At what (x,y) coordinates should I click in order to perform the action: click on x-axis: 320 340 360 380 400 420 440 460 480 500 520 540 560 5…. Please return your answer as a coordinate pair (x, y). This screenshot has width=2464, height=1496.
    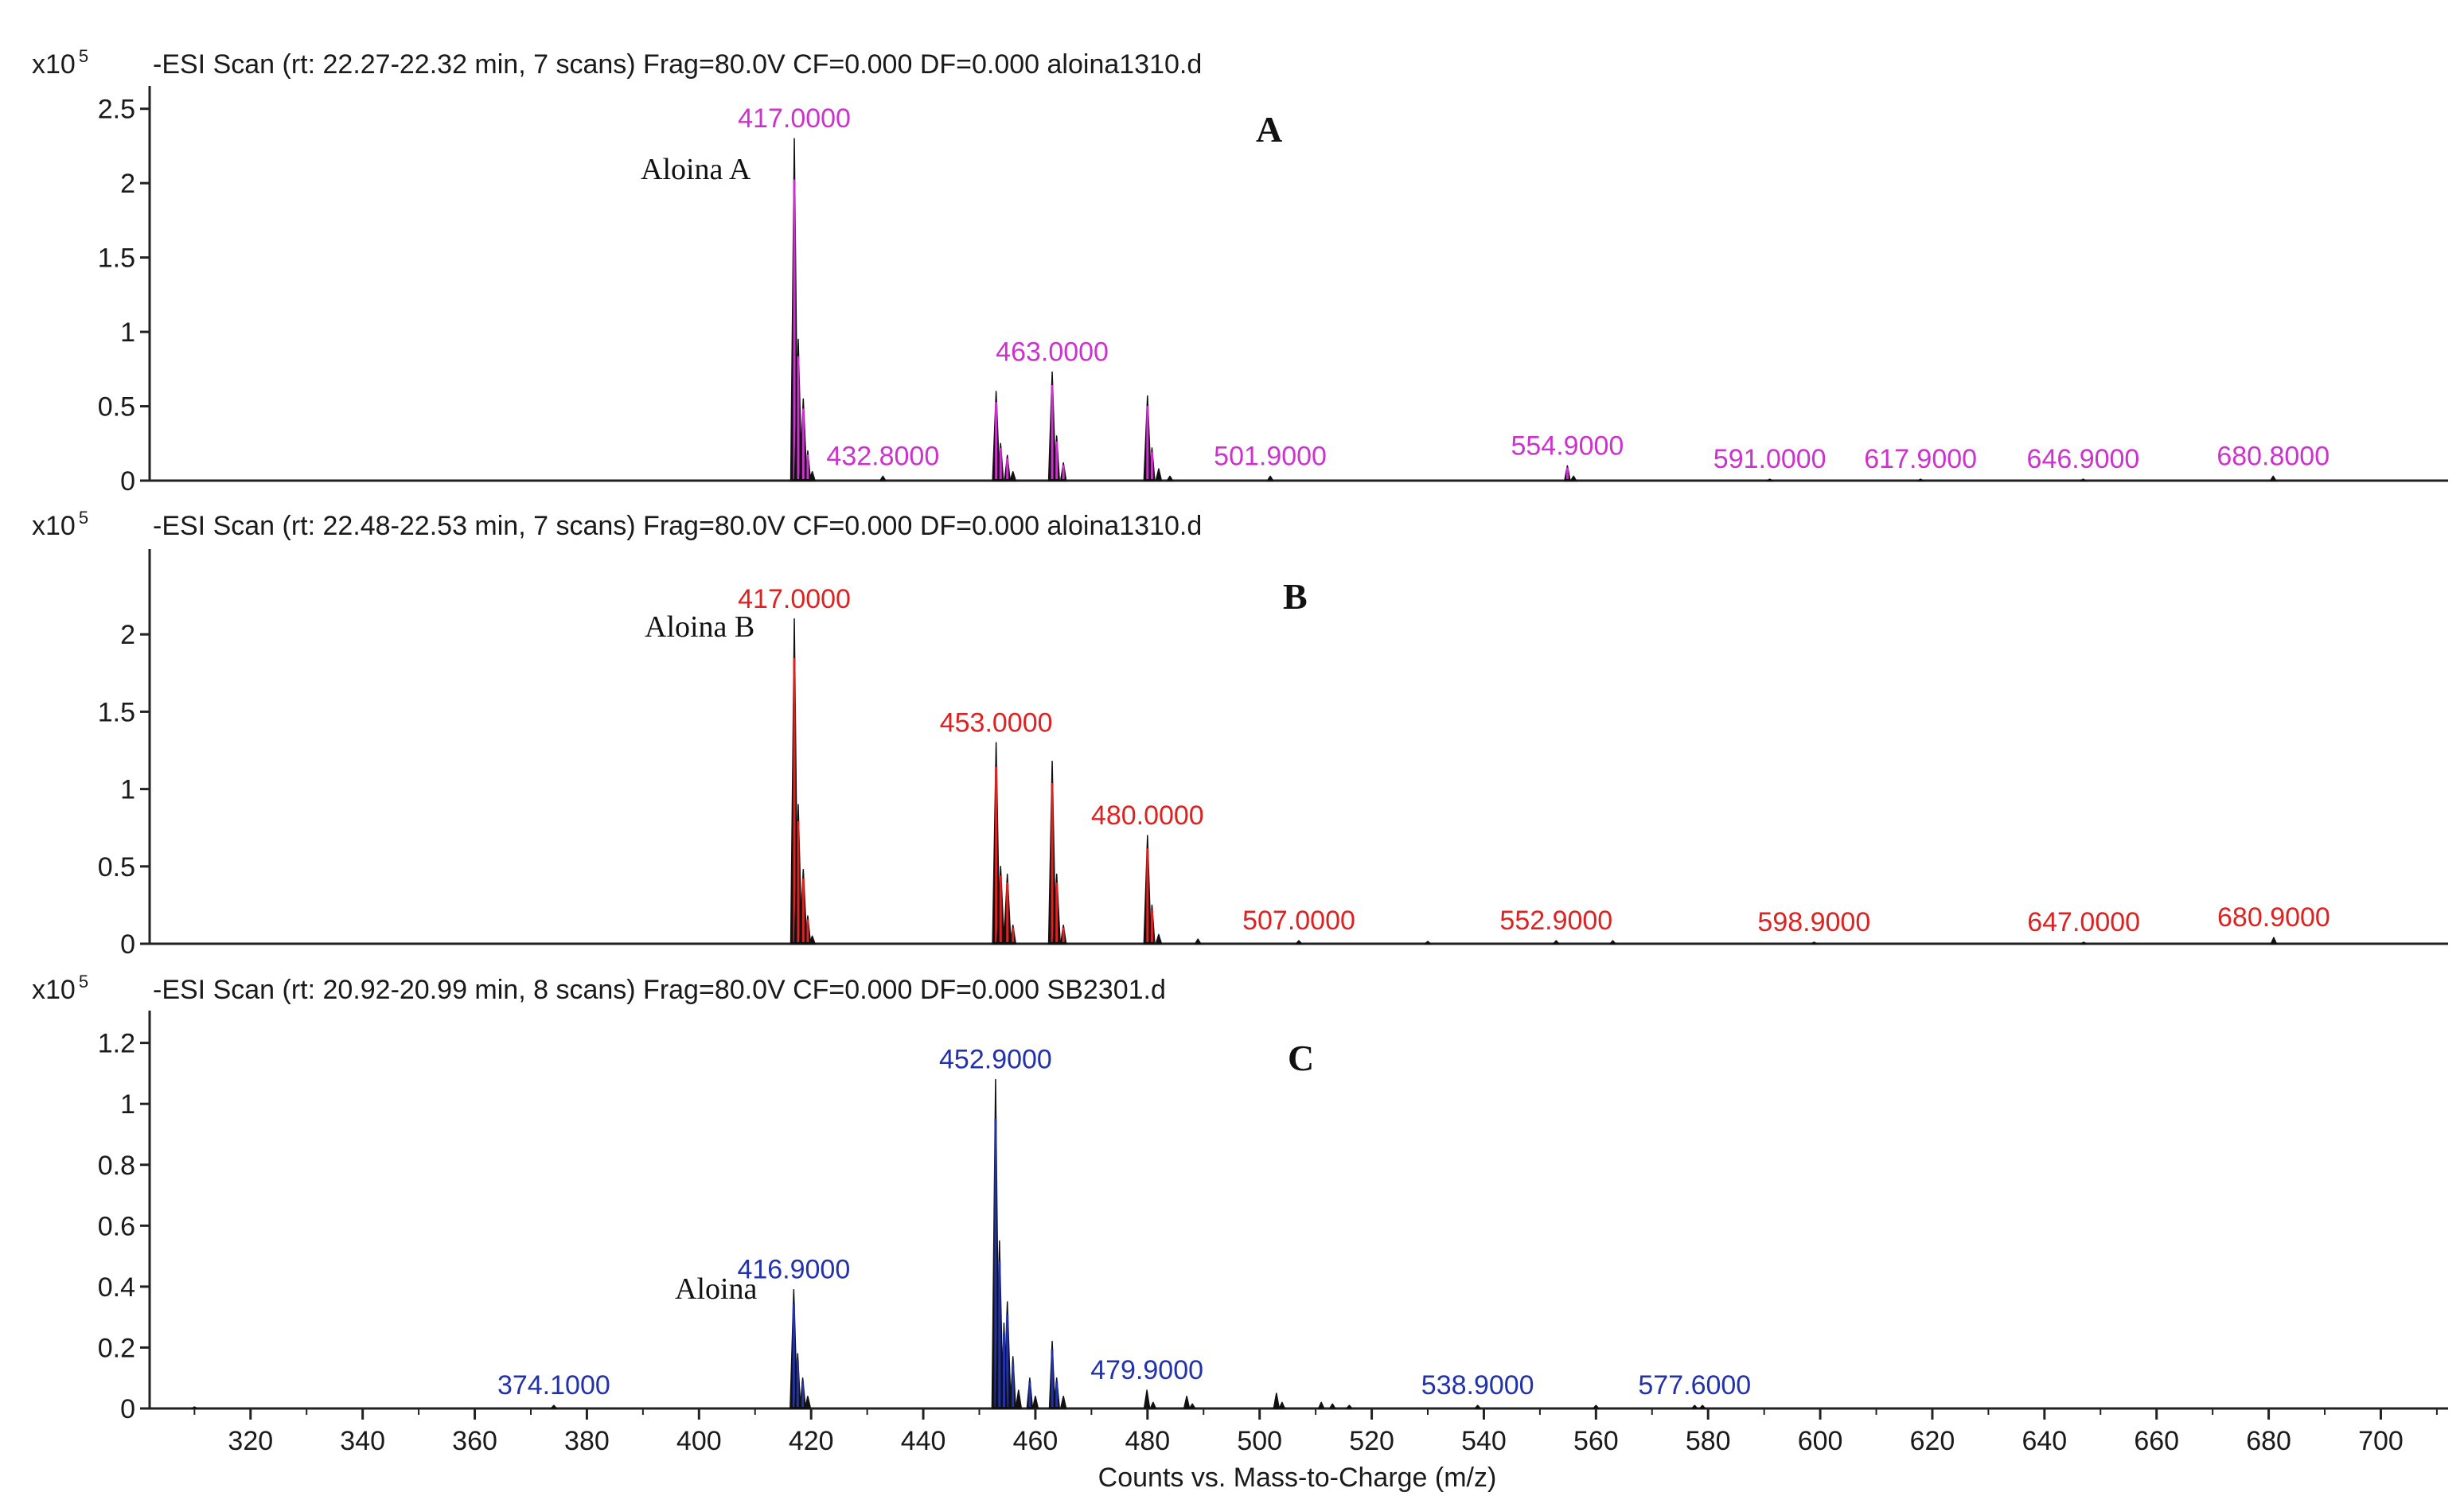
    Looking at the image, I should click on (1315, 1432).